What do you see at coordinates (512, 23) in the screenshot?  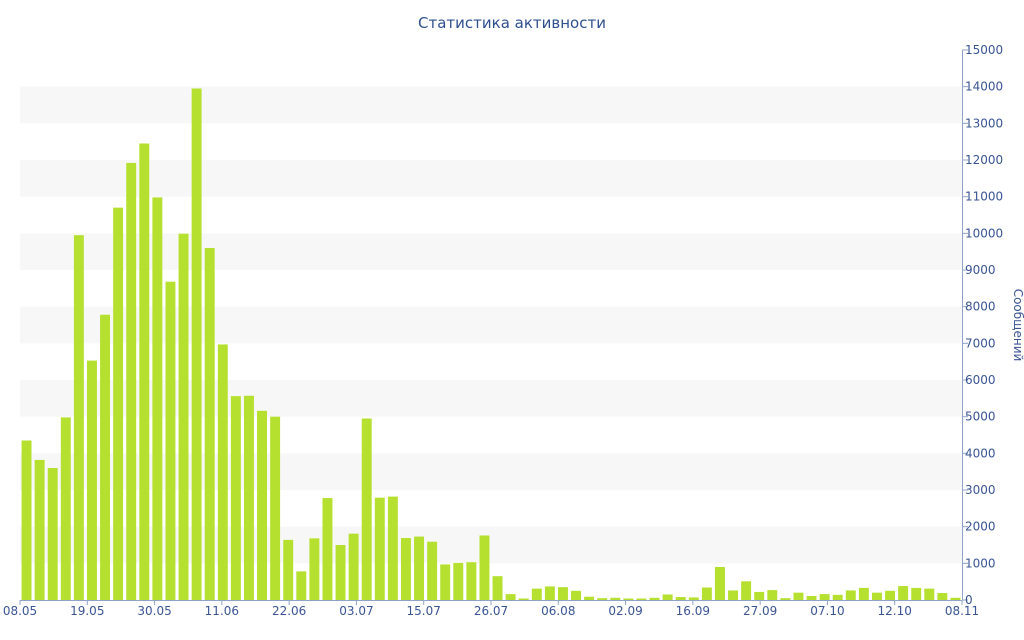 I see `chart-title: Статистика активности` at bounding box center [512, 23].